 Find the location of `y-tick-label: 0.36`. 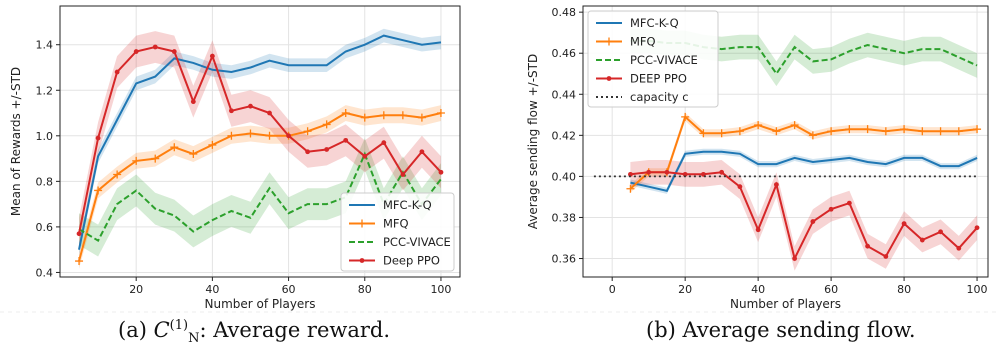

y-tick-label: 0.36 is located at coordinates (564, 259).